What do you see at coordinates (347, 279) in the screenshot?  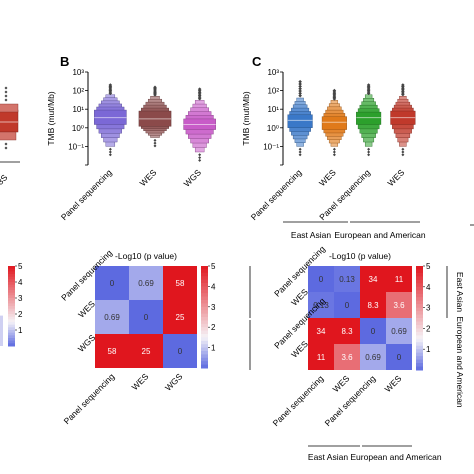 I see `heatmap-cell-label: 0.13` at bounding box center [347, 279].